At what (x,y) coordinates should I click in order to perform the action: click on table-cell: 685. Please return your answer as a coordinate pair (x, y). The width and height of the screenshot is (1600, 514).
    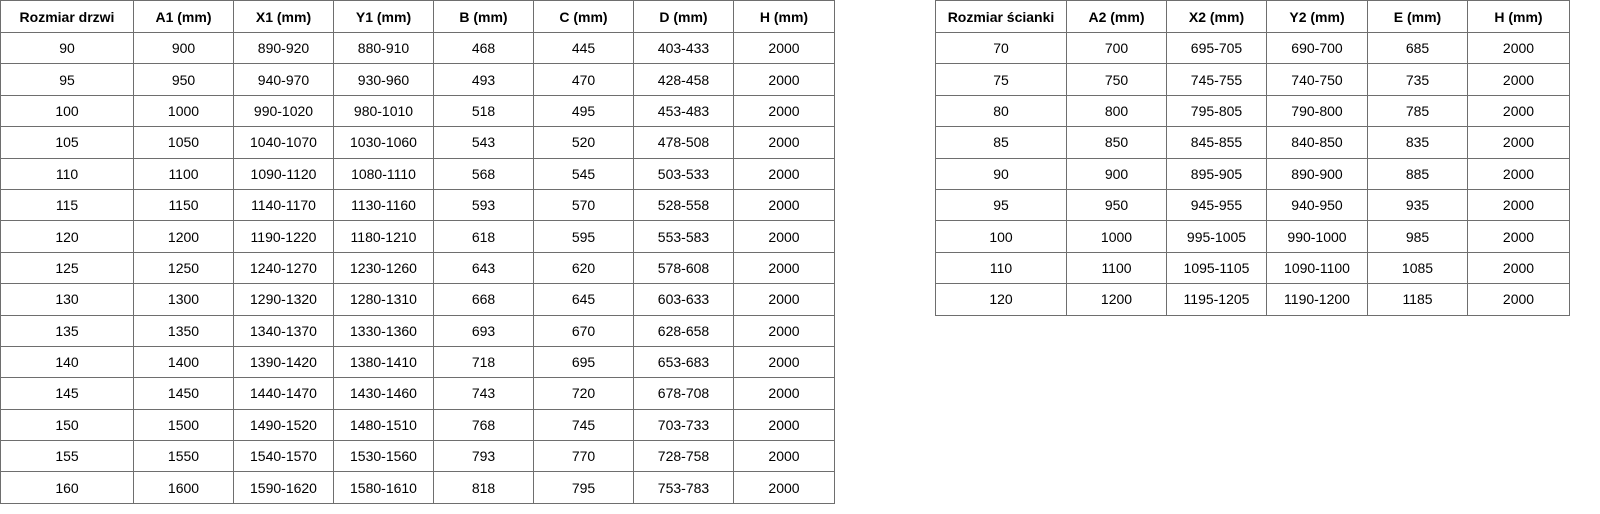
    Looking at the image, I should click on (1417, 48).